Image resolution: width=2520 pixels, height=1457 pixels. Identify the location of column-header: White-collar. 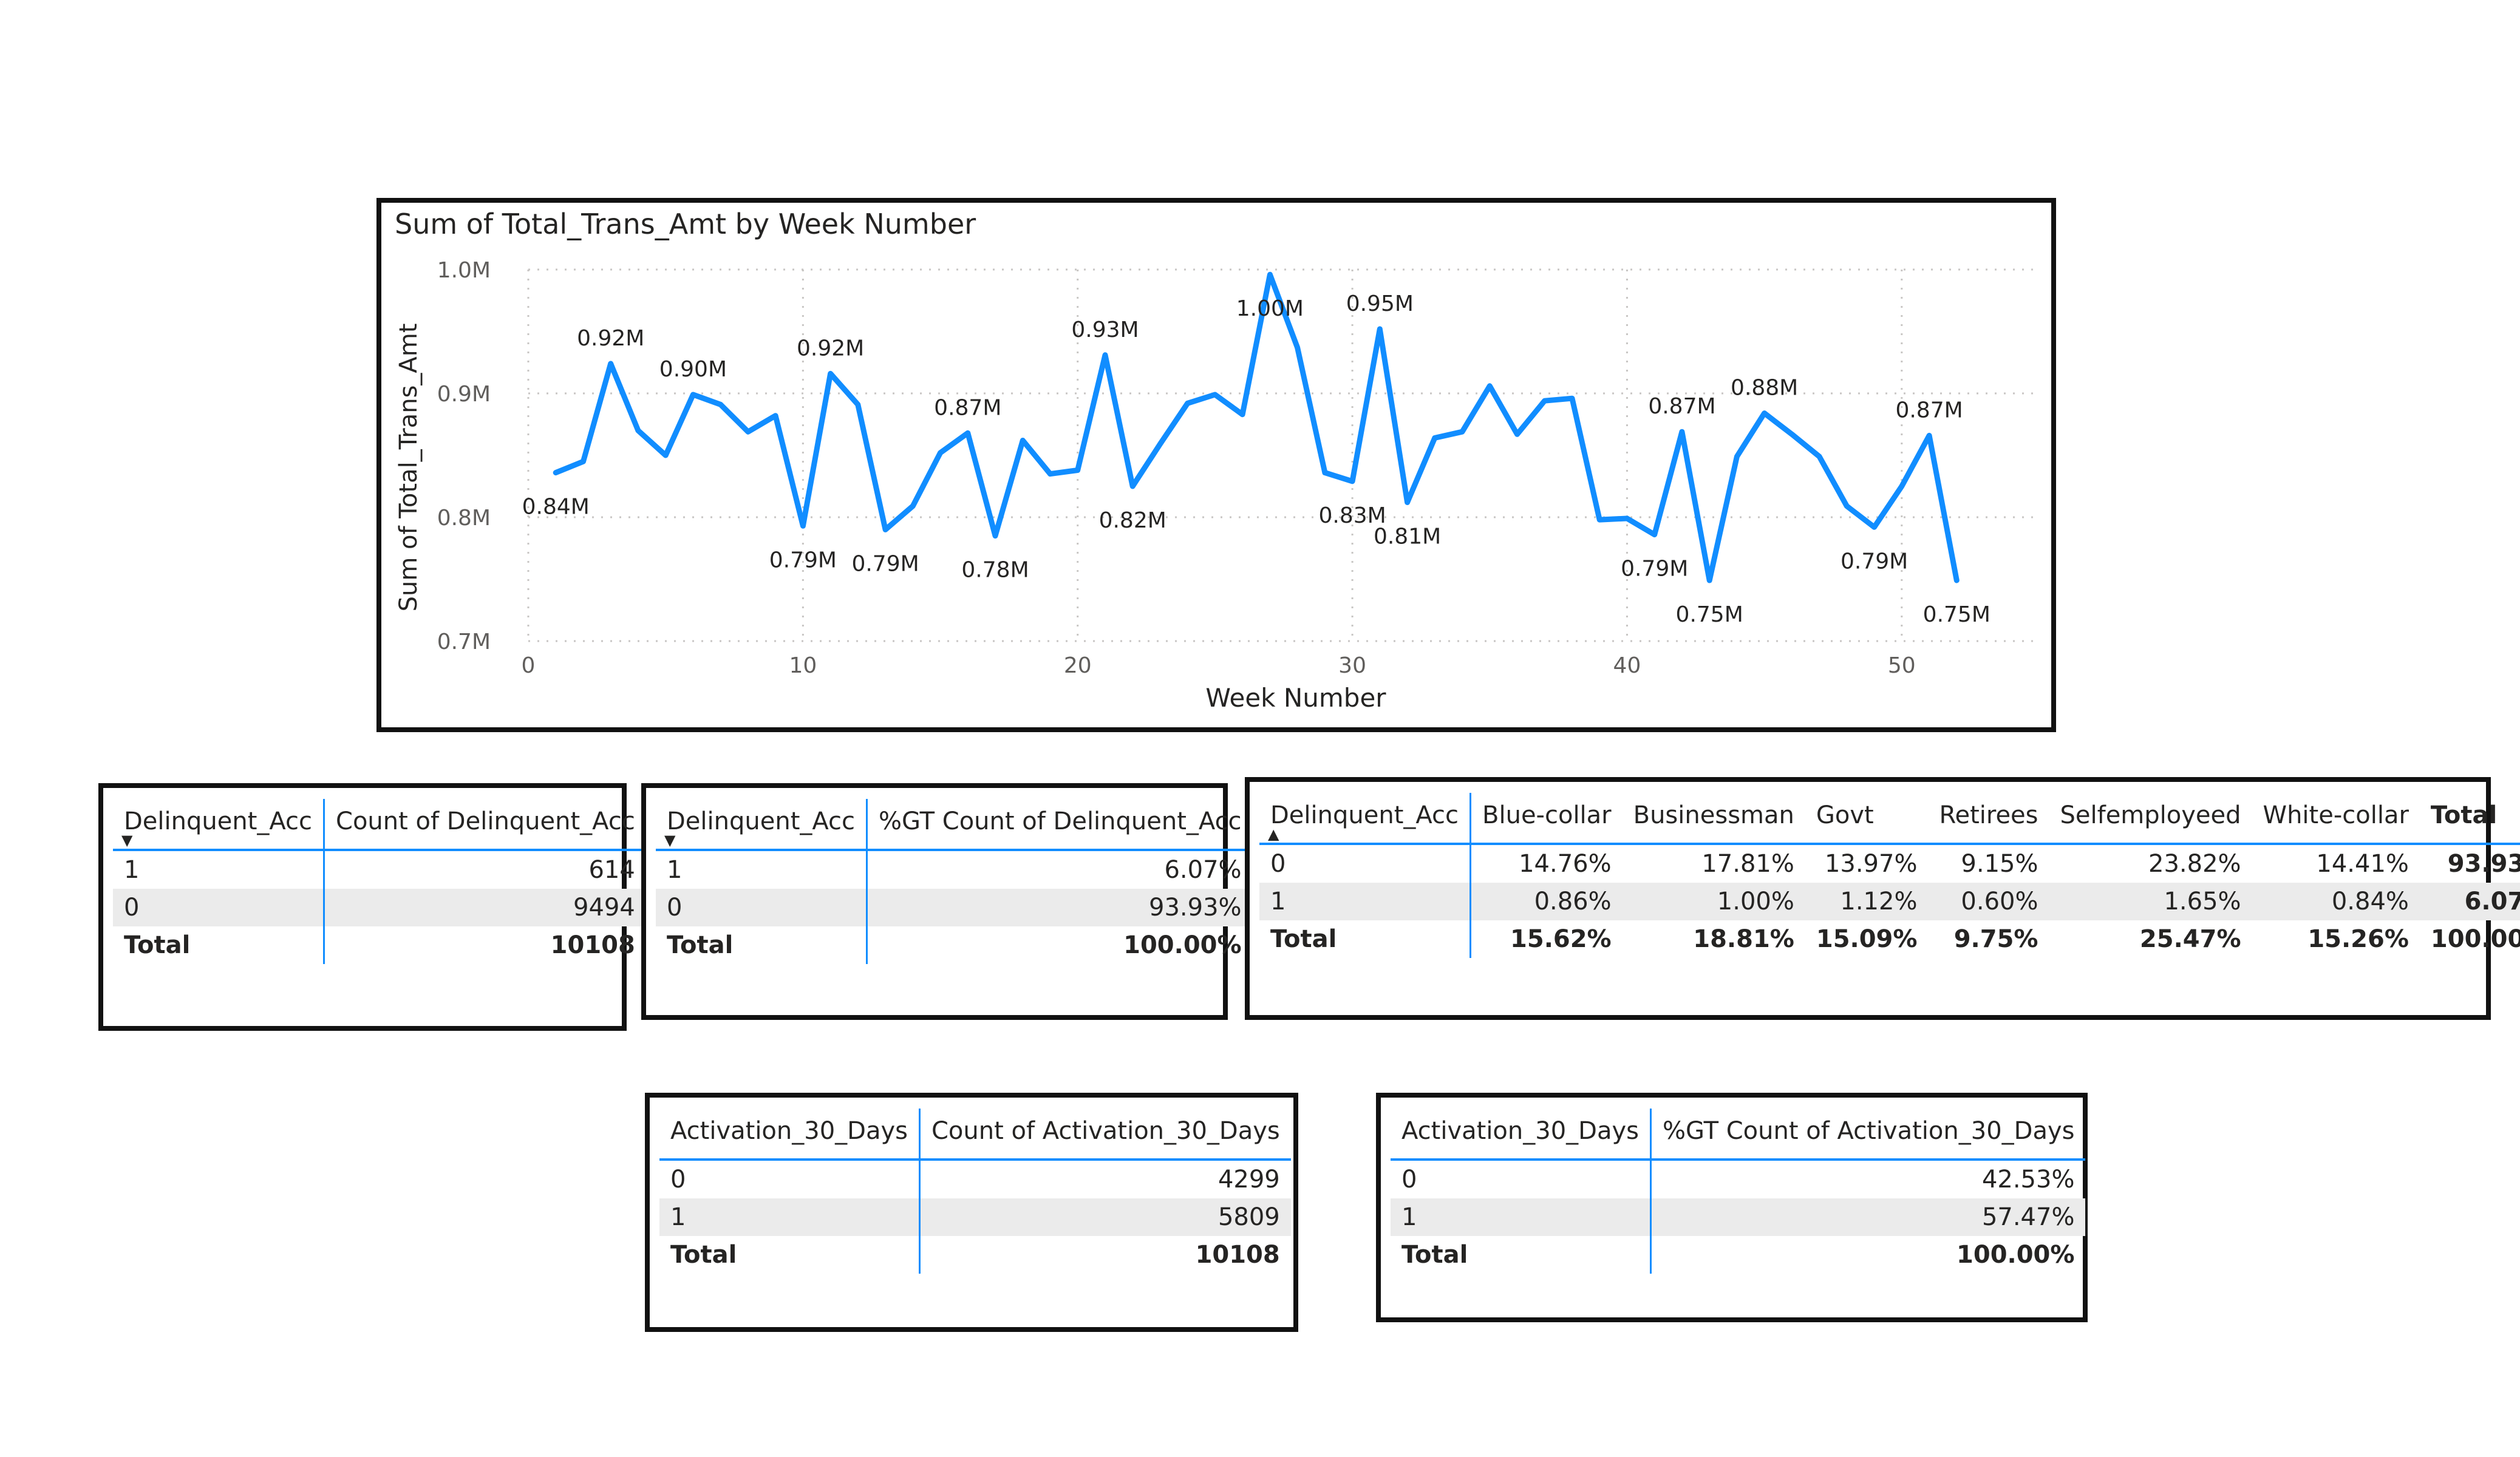
(2336, 818).